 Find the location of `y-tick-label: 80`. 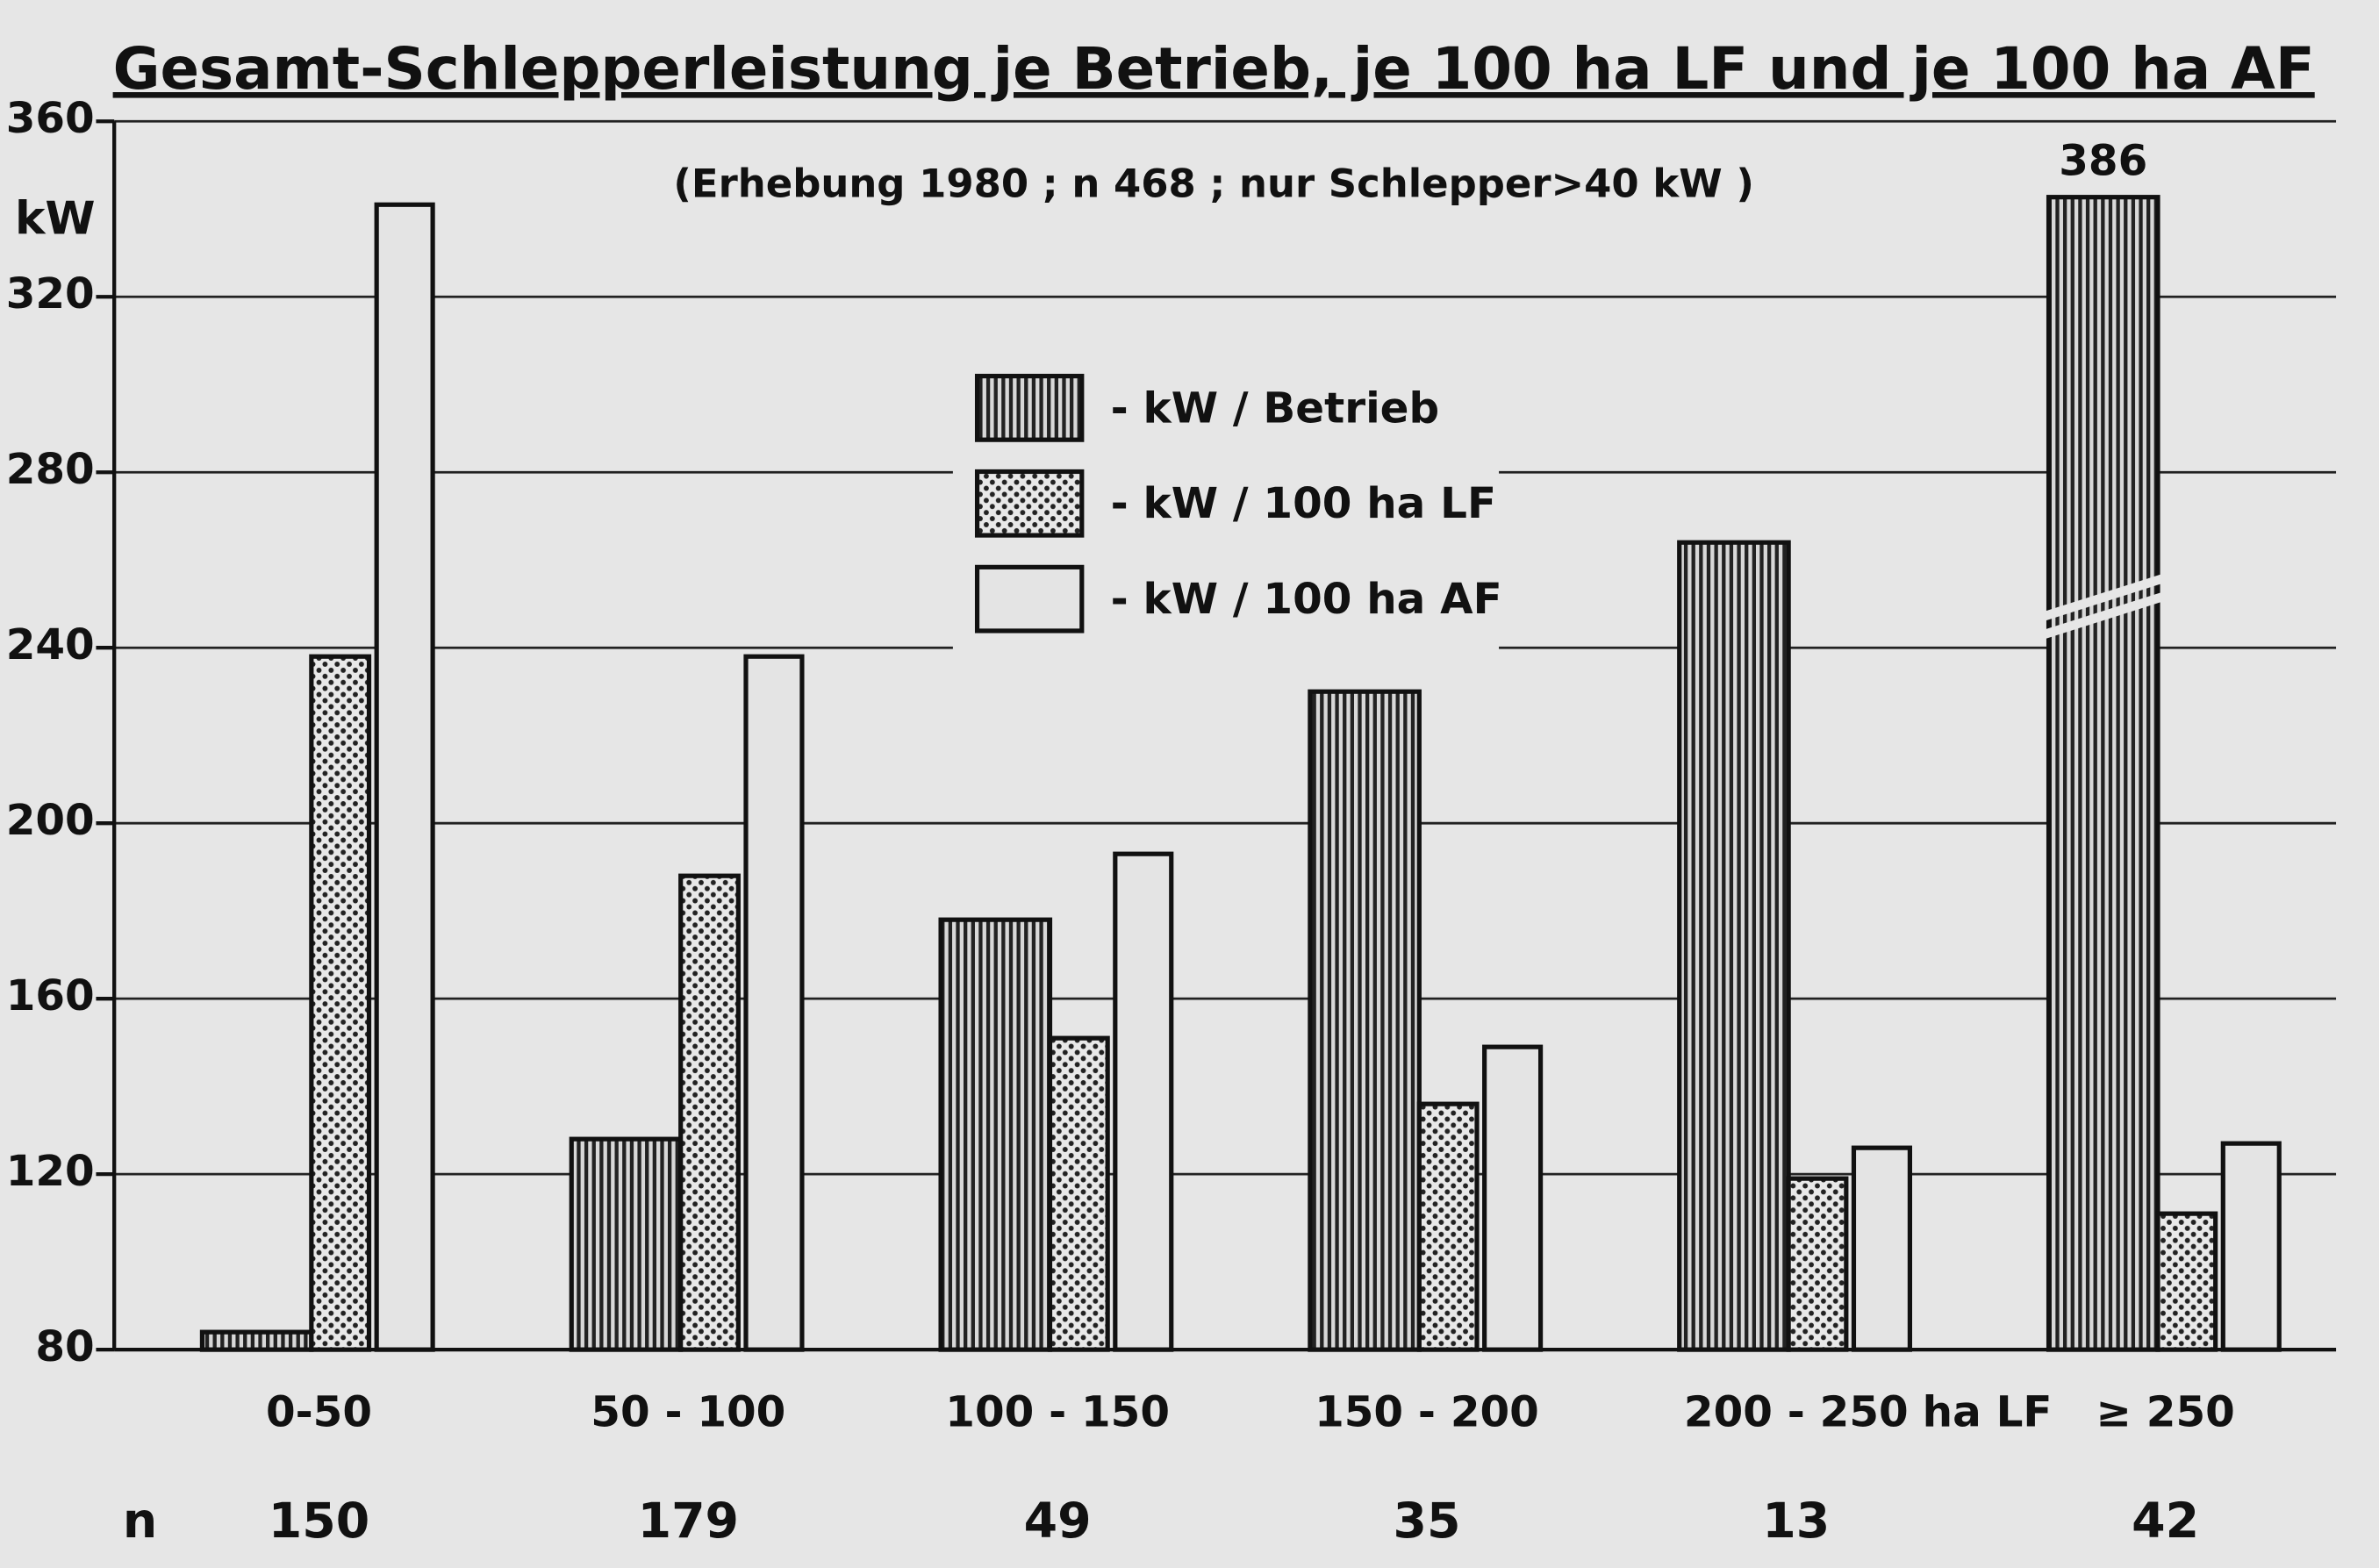

y-tick-label: 80 is located at coordinates (64, 1346).